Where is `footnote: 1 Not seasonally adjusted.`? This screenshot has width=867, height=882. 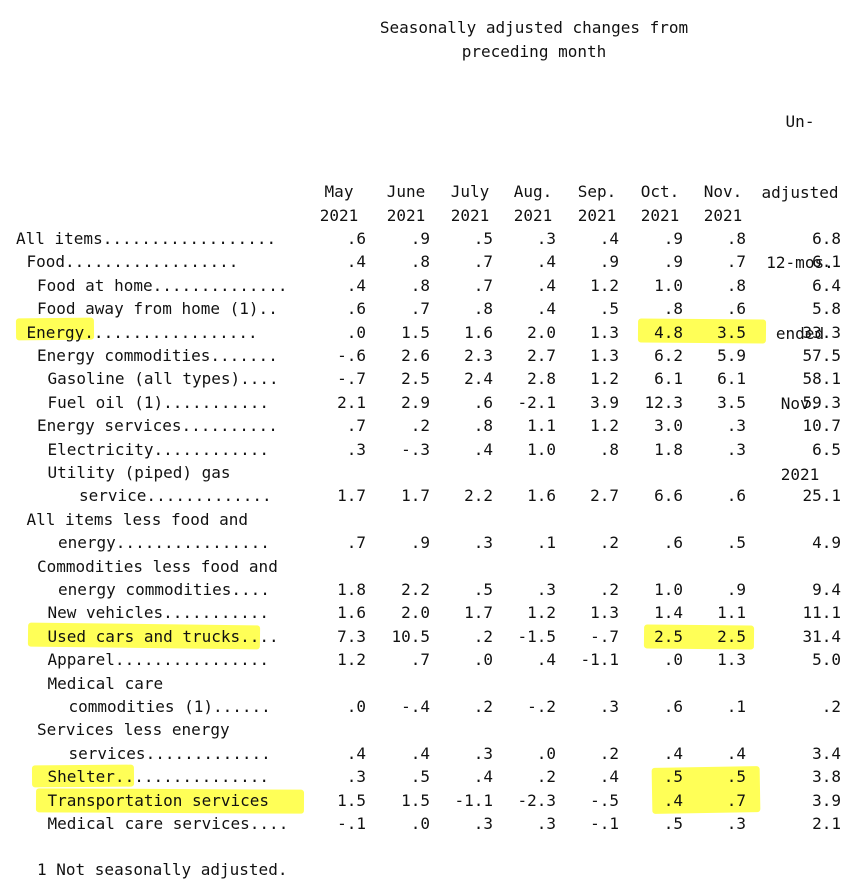
footnote: 1 Not seasonally adjusted. is located at coordinates (162, 869).